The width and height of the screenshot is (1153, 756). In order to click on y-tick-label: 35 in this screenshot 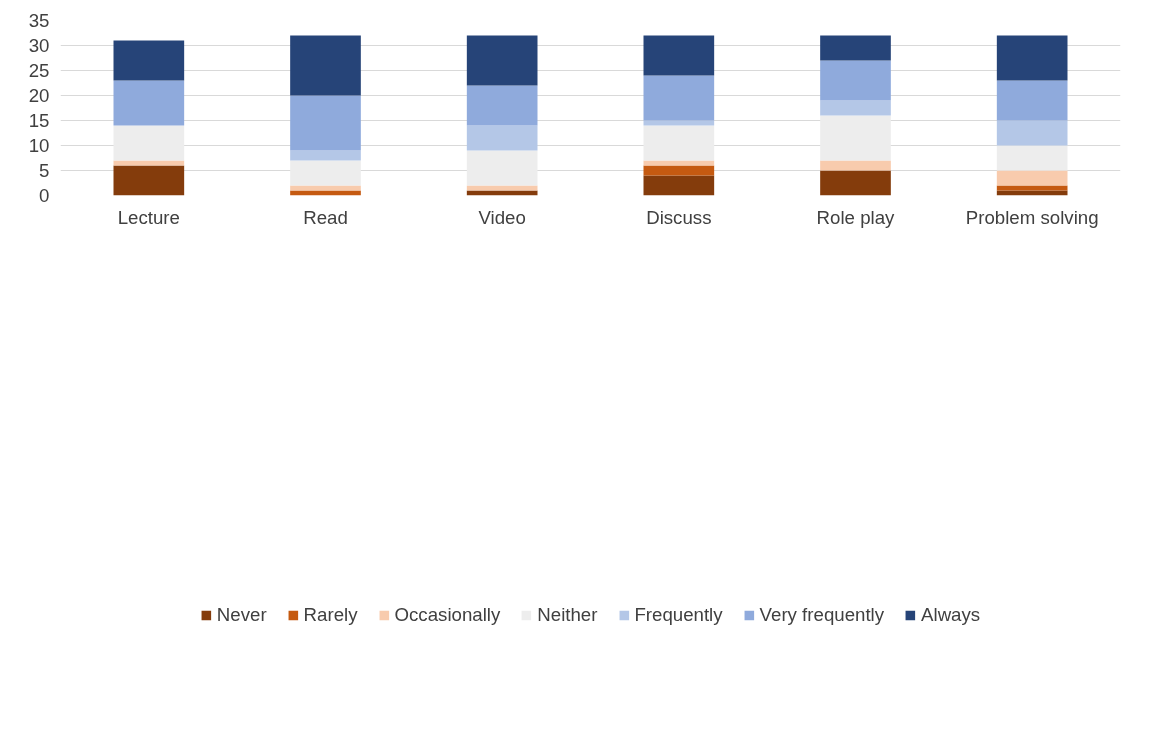, I will do `click(39, 20)`.